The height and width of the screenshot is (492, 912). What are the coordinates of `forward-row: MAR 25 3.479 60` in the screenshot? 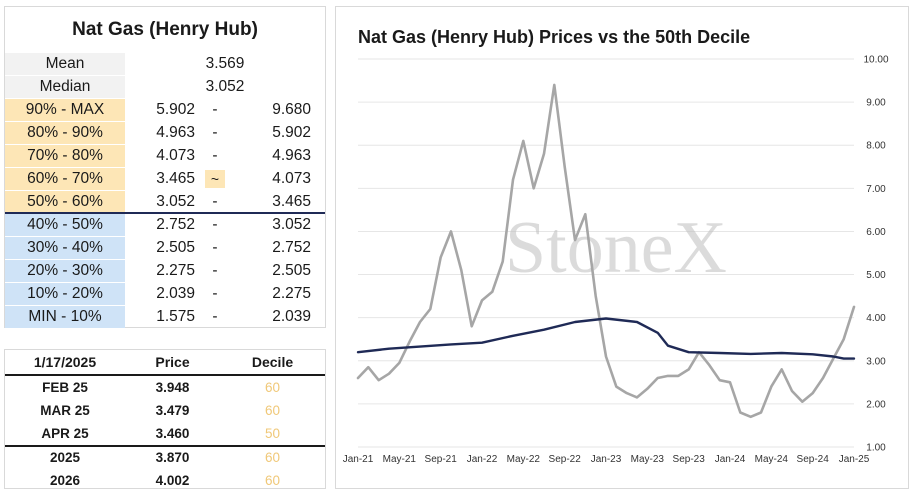 It's located at (165, 410).